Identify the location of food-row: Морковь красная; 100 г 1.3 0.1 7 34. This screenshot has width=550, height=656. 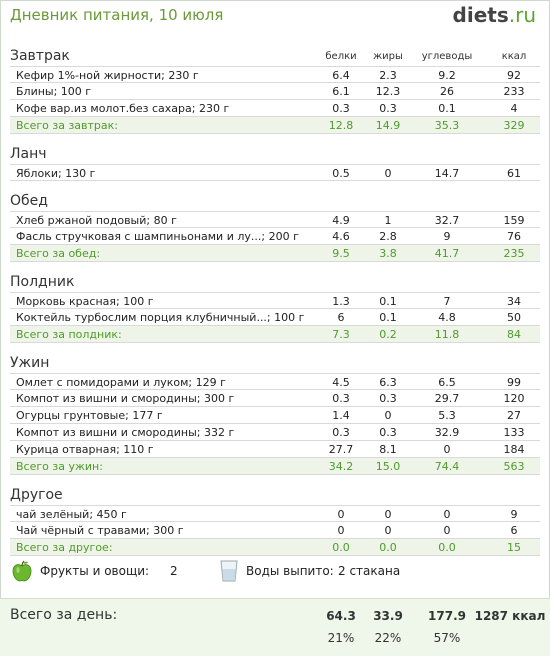
(275, 300).